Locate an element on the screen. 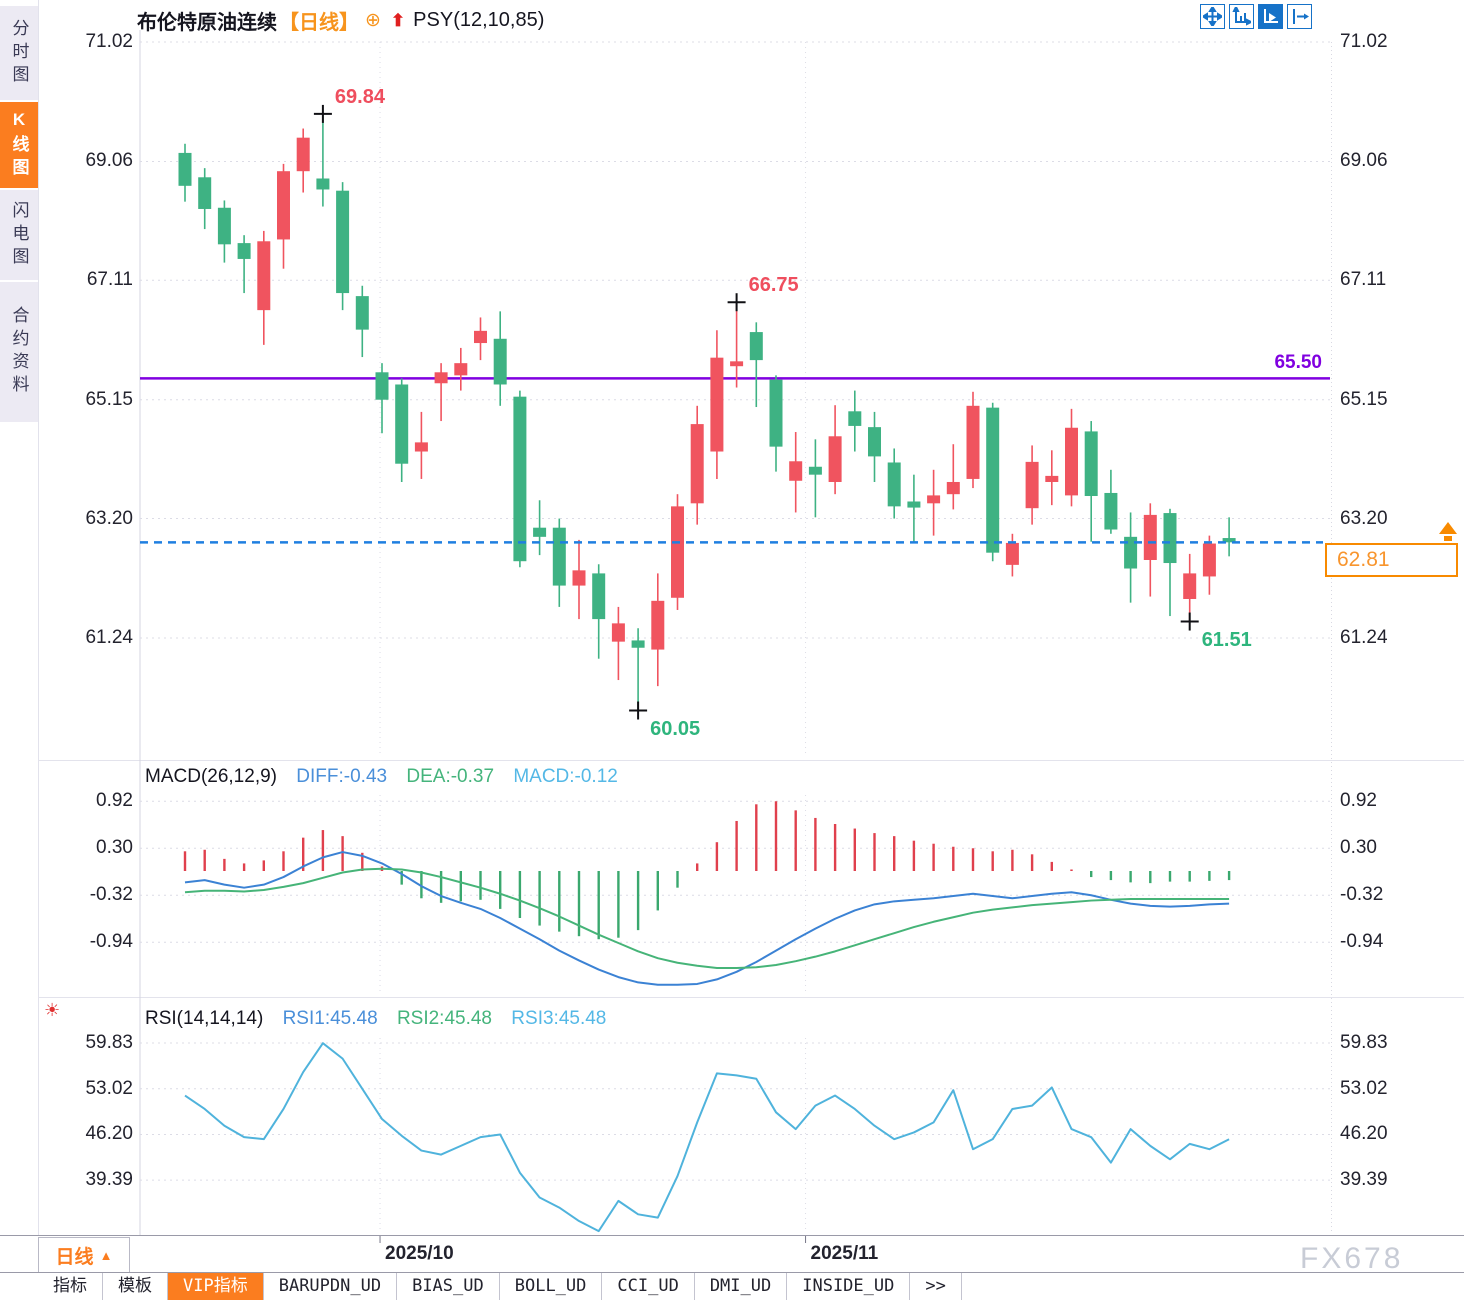  triangle-up-icon: ▲ is located at coordinates (106, 1255).